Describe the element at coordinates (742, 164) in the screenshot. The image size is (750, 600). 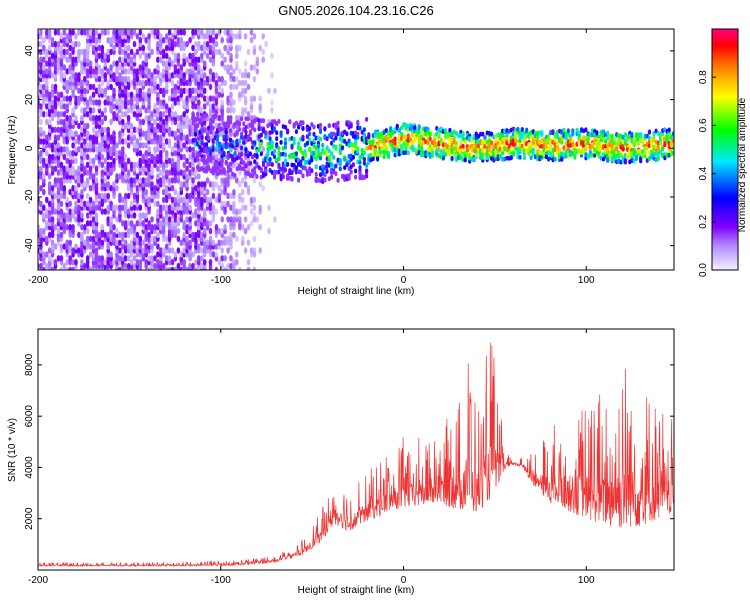
I see `colorbar-label: Normalized spectral amplitude` at that location.